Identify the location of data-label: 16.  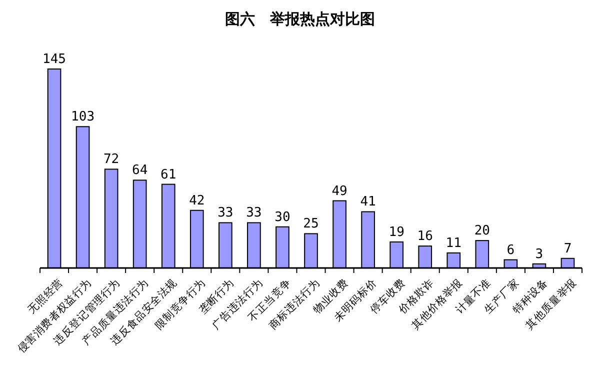
(425, 236).